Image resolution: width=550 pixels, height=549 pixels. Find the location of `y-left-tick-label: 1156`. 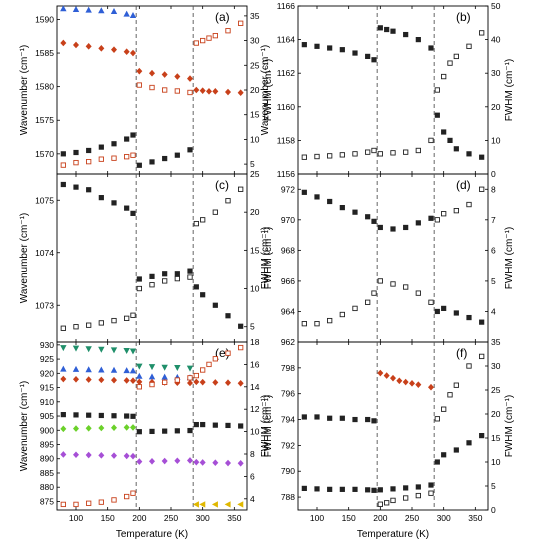

y-left-tick-label: 1156 is located at coordinates (286, 174).